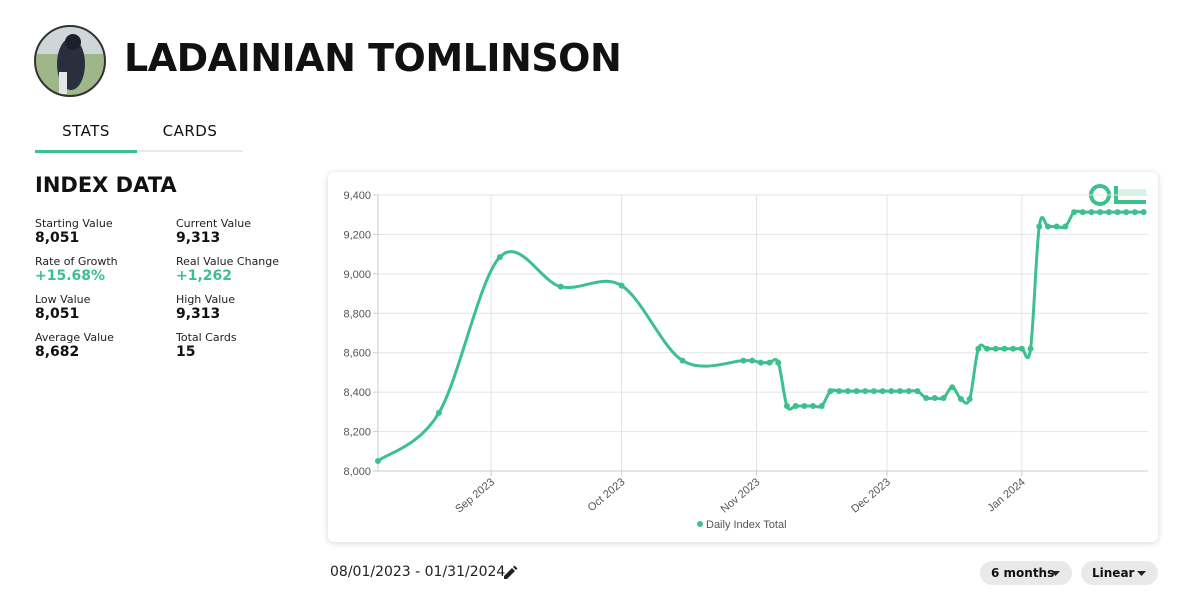 This screenshot has width=1200, height=600. What do you see at coordinates (373, 58) in the screenshot?
I see `player-name: LADAINIAN TOMLINSON` at bounding box center [373, 58].